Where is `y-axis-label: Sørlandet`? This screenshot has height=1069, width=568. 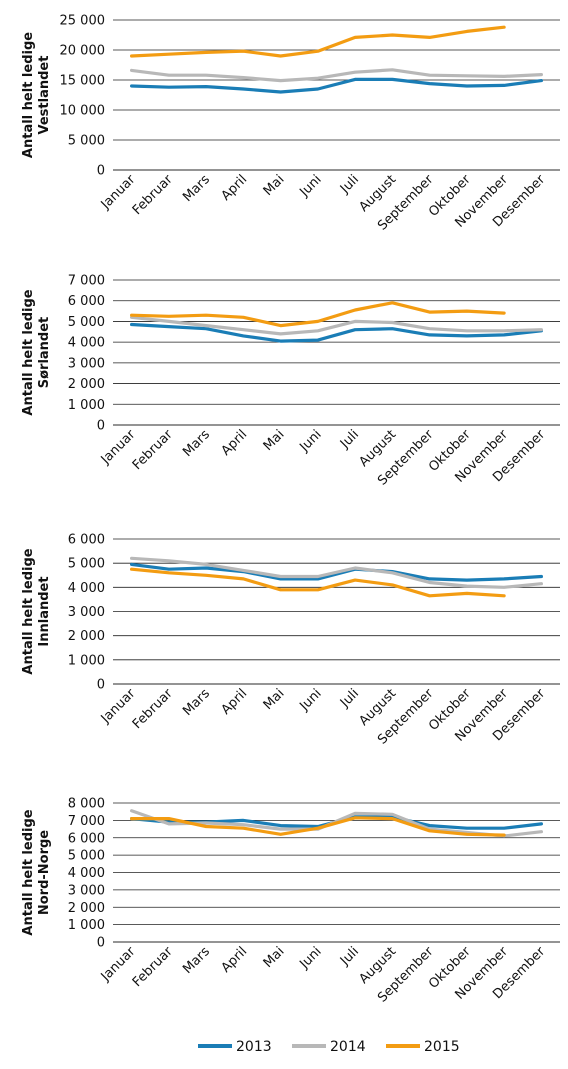
y-axis-label: Sørlandet is located at coordinates (44, 353).